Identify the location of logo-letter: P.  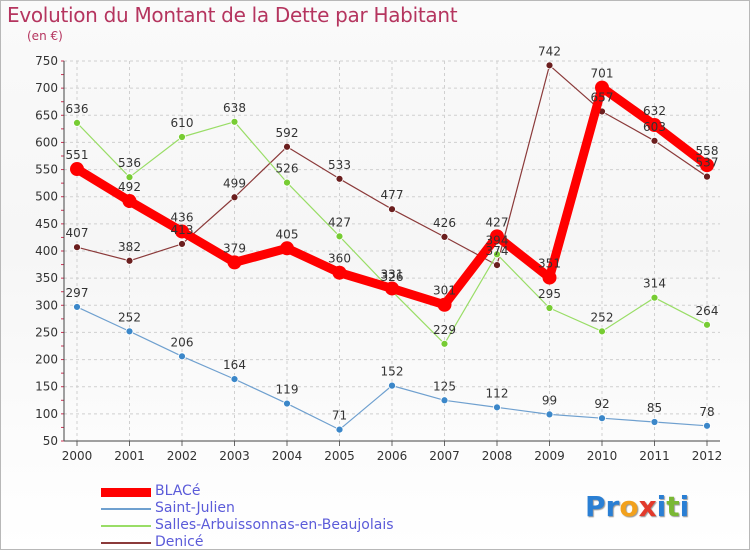
(595, 506).